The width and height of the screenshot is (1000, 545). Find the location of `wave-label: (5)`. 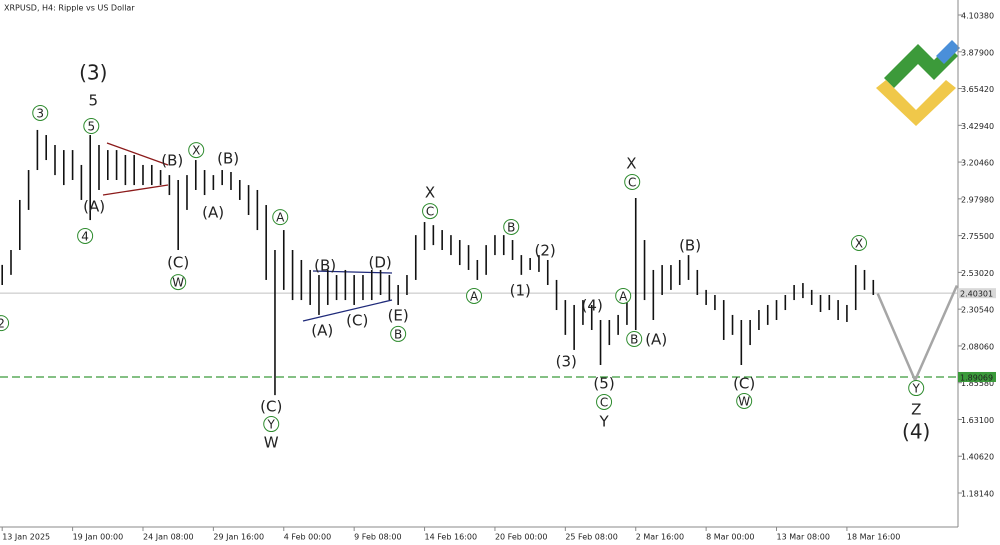

wave-label: (5) is located at coordinates (603, 383).